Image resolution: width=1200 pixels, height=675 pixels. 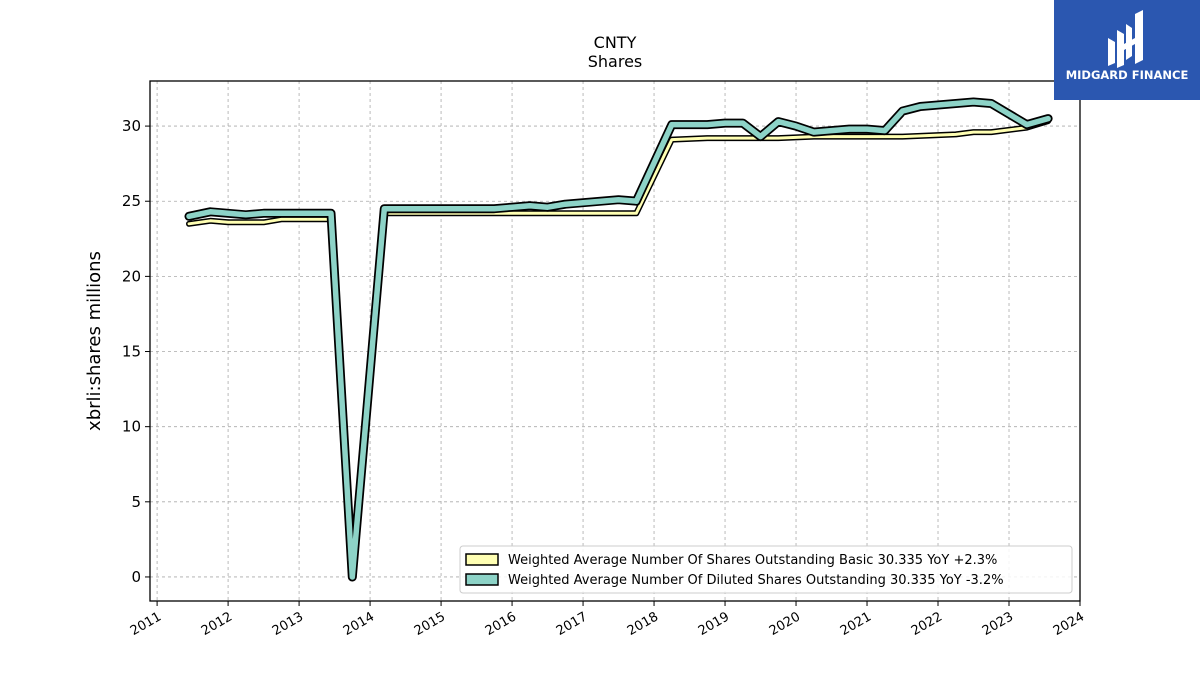 I want to click on x-tick-label: 2012, so click(x=217, y=624).